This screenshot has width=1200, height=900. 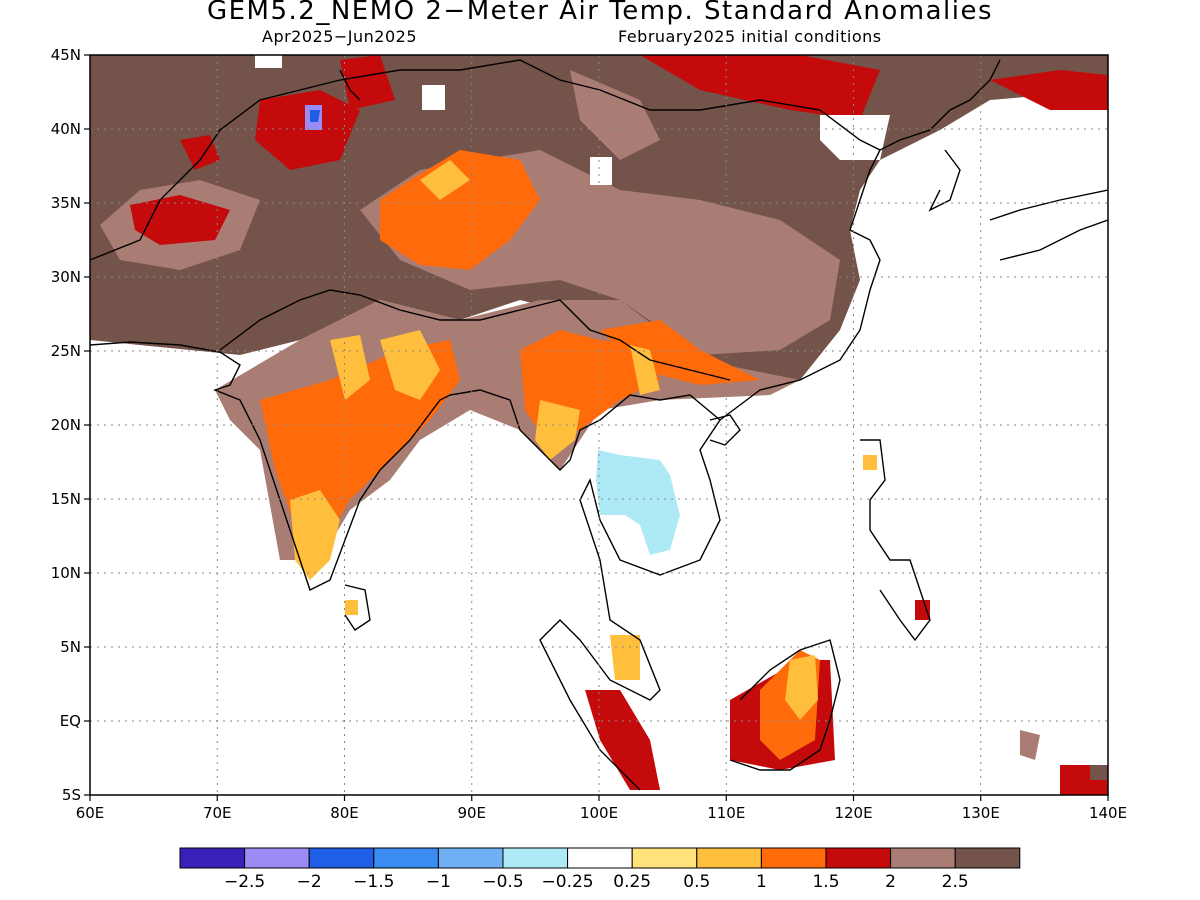 I want to click on colorbar-label: 1, so click(x=761, y=882).